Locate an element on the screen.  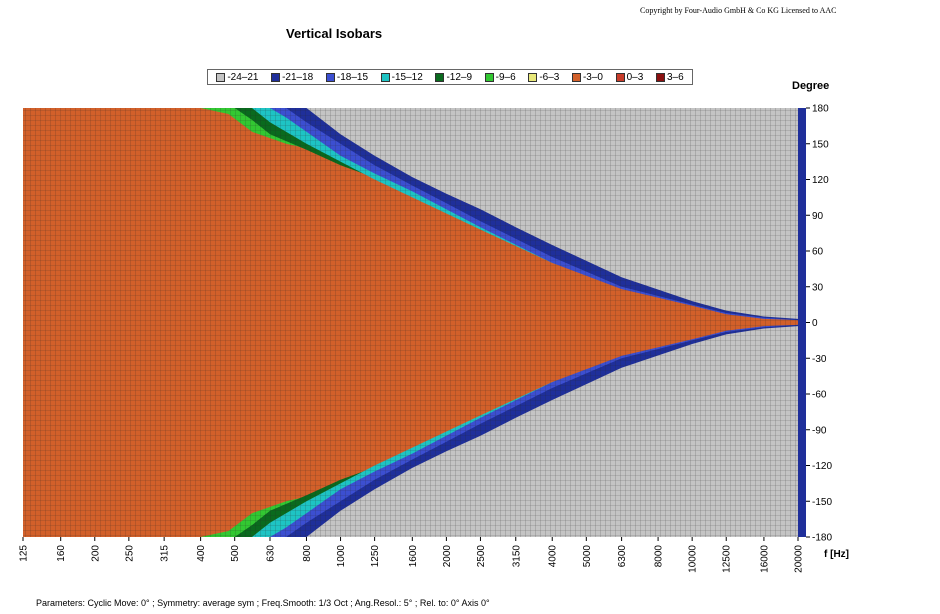
x-axis-title: f [Hz] is located at coordinates (836, 554).